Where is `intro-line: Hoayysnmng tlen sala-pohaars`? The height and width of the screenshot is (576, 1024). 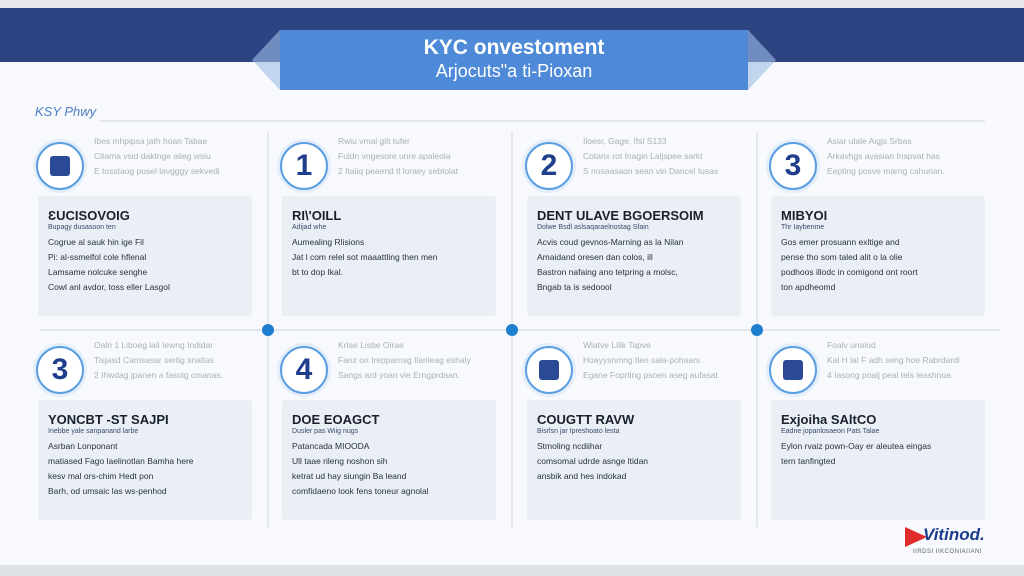
intro-line: Hoayysnmng tlen sala-pohaars is located at coordinates (642, 360).